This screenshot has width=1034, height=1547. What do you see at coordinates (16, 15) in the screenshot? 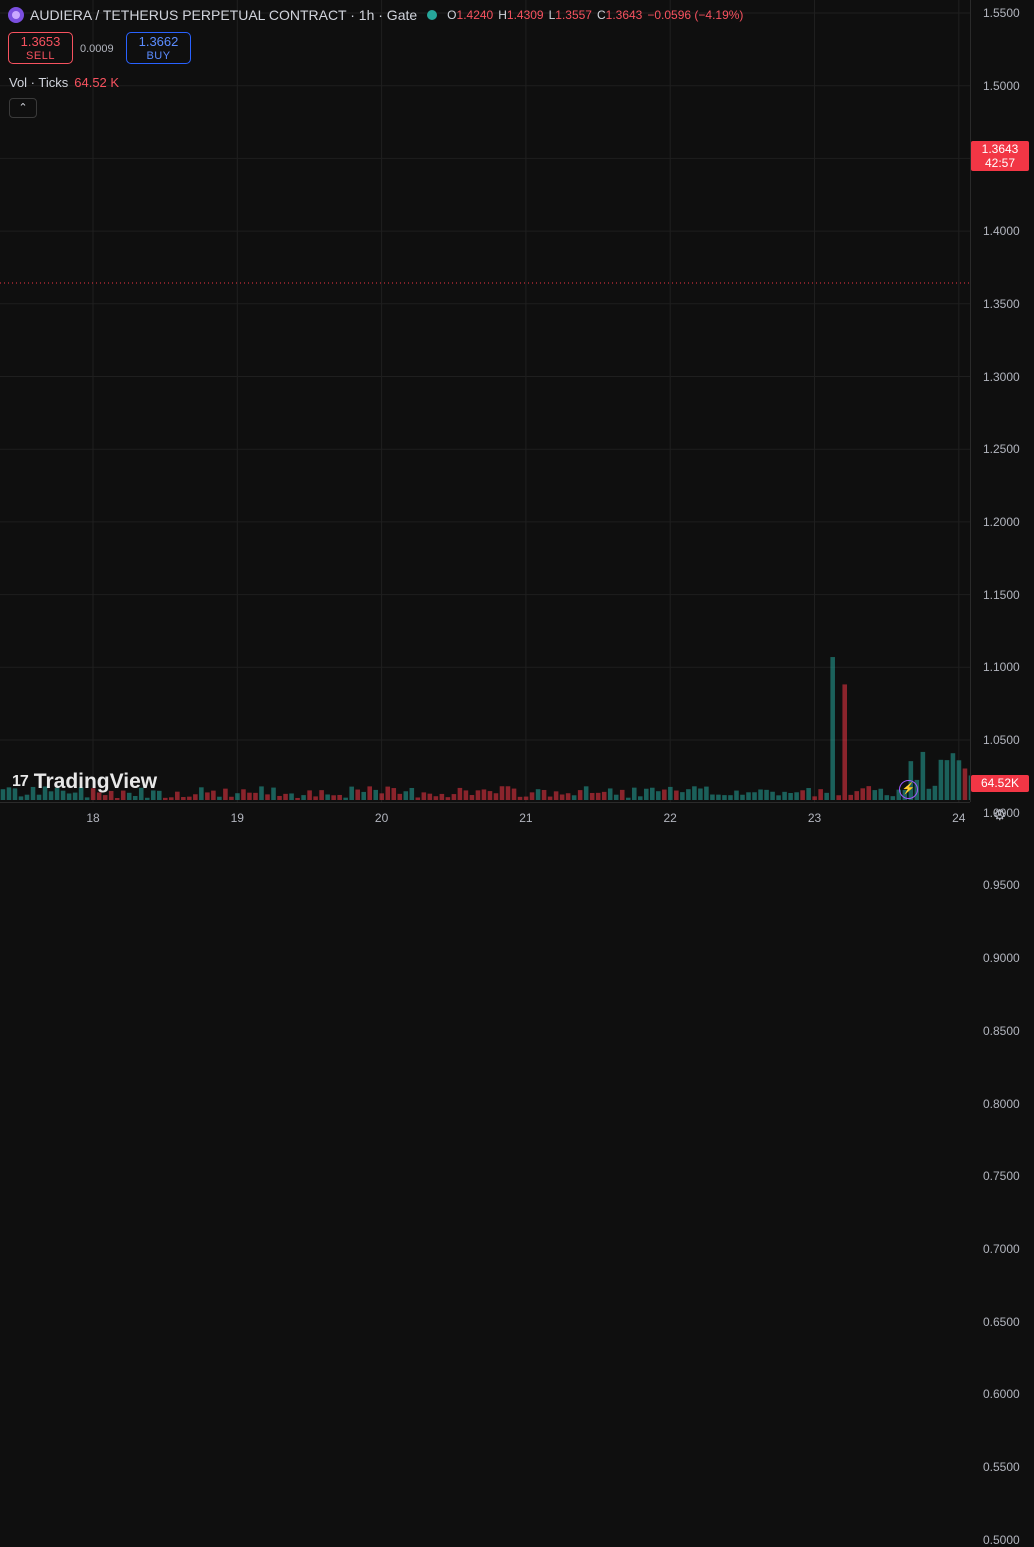
I see `symbol-logo-icon` at bounding box center [16, 15].